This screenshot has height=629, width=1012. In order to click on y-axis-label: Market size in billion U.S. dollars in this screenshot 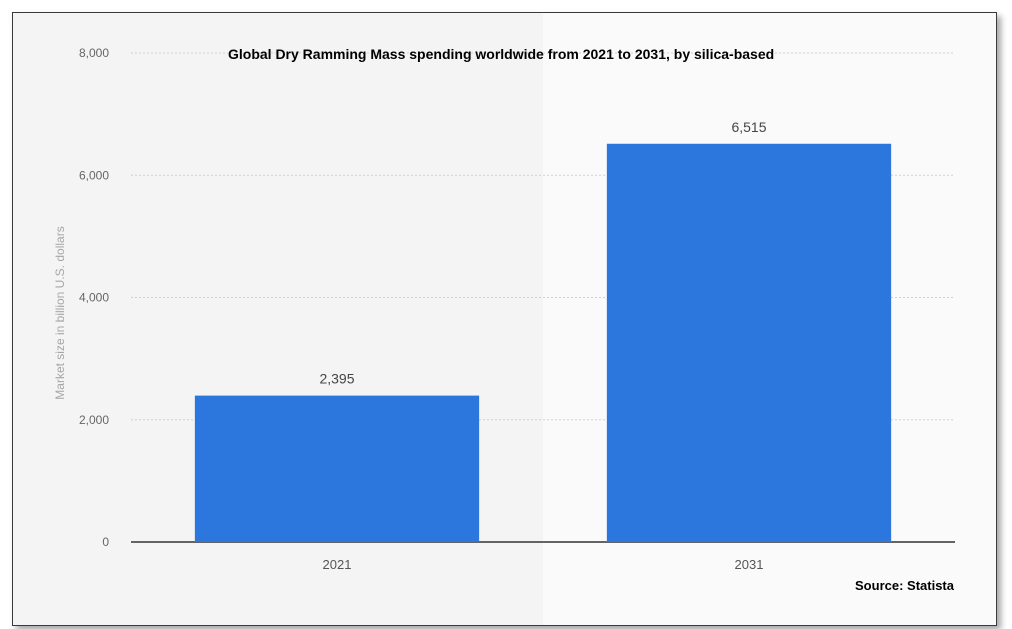, I will do `click(60, 312)`.